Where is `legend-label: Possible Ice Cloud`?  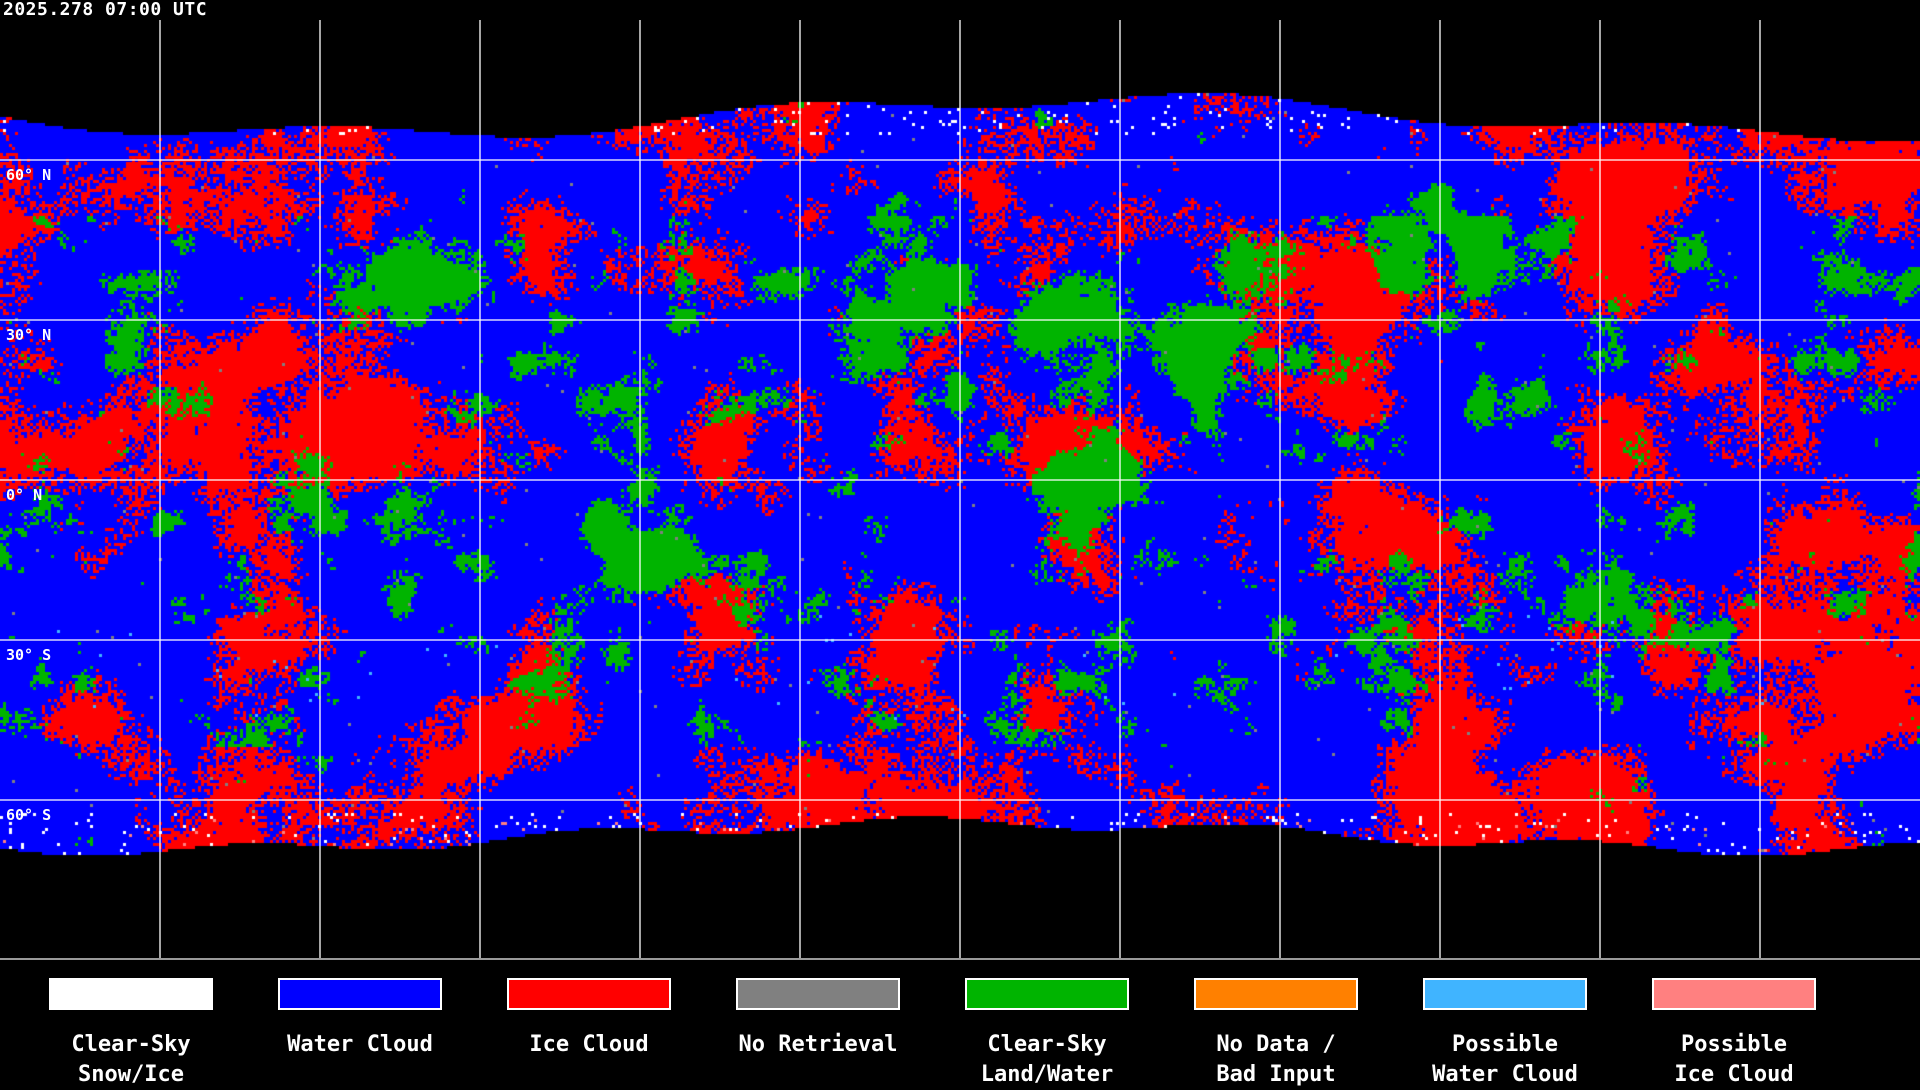 legend-label: Possible Ice Cloud is located at coordinates (1734, 1059).